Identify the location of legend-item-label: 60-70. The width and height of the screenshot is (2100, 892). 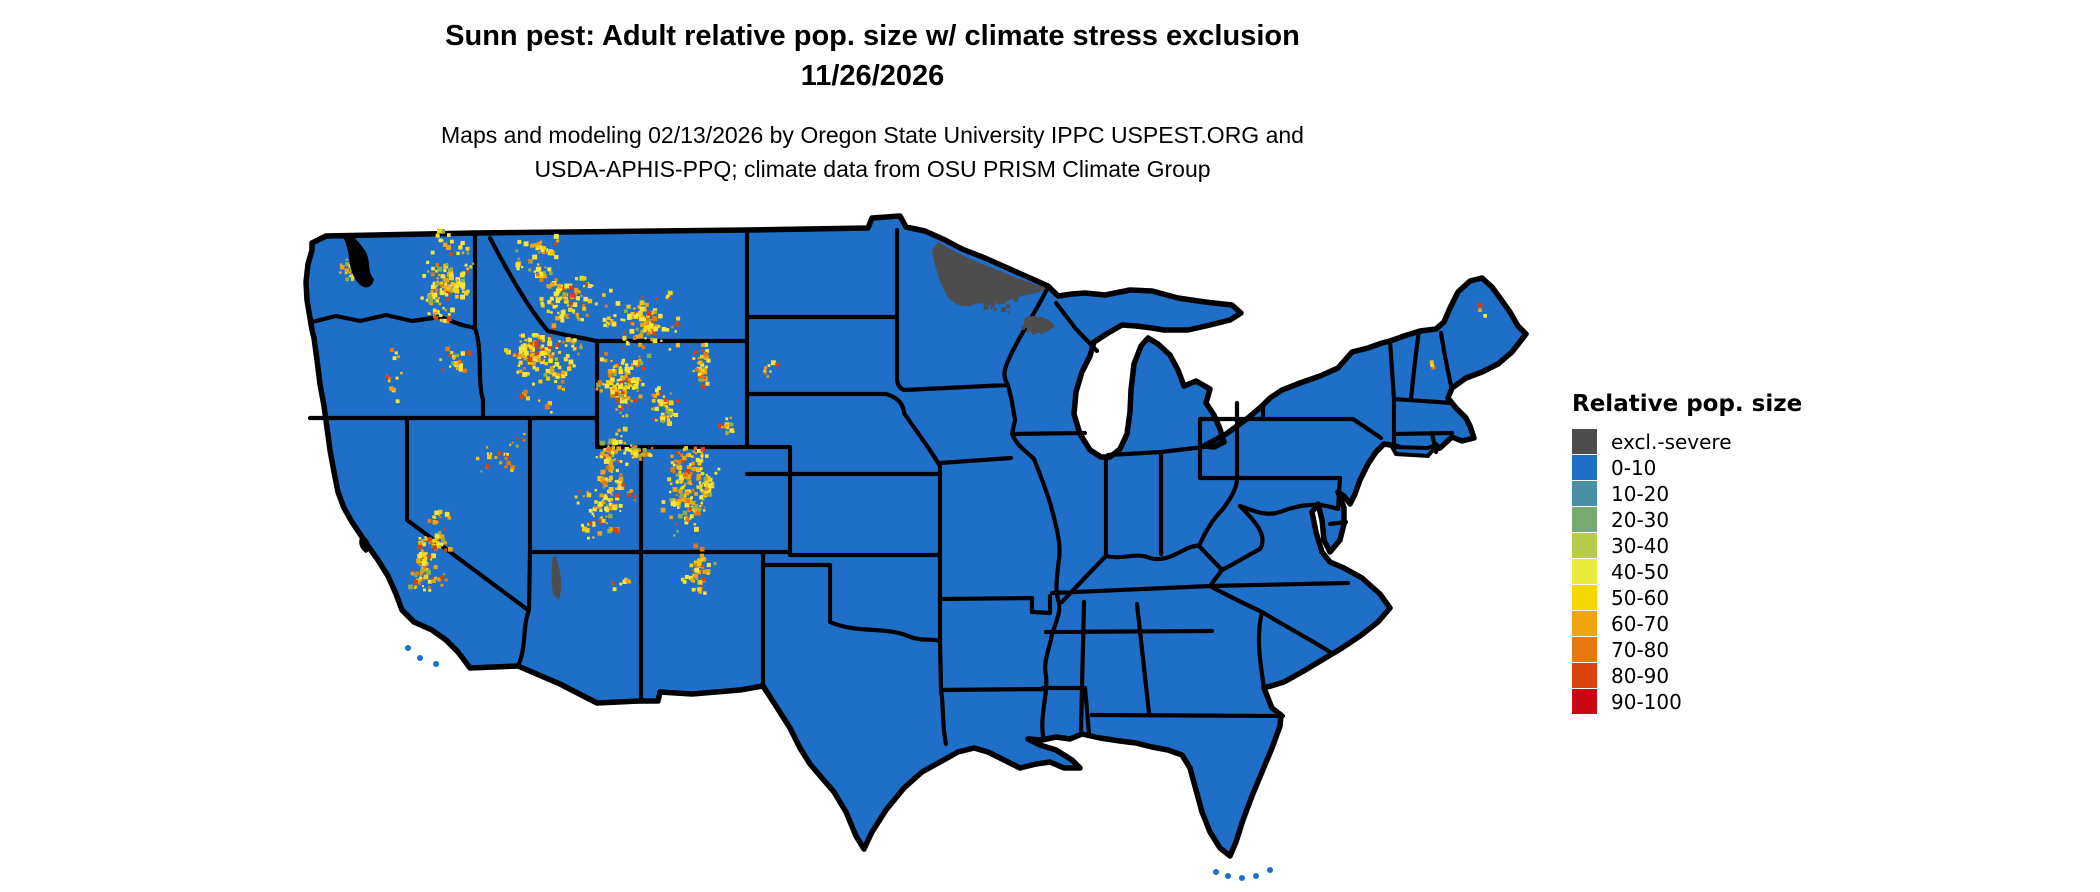
(1640, 623).